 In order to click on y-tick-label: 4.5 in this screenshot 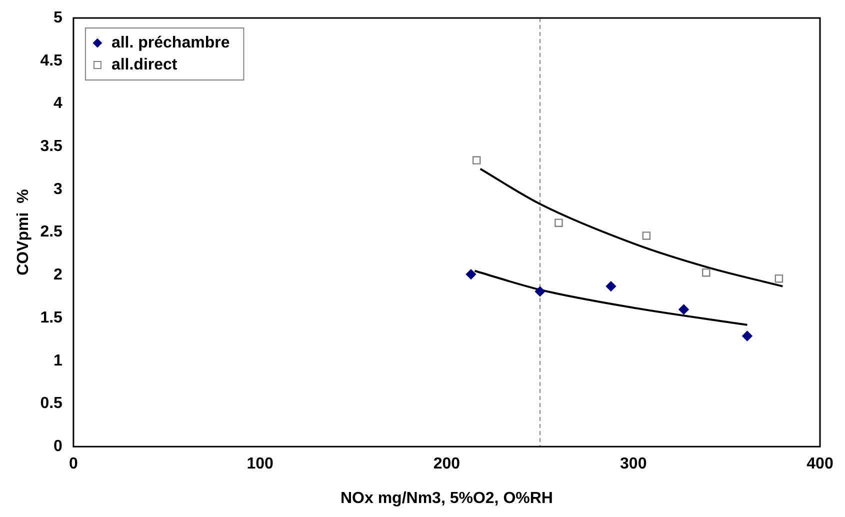, I will do `click(51, 61)`.